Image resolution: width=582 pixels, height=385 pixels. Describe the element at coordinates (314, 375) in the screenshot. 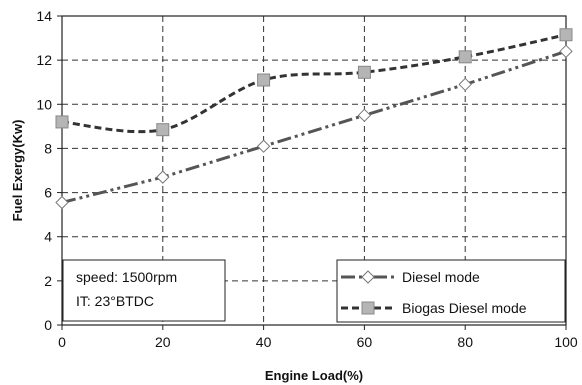

I see `x-axis-label: Engine Load(%)` at that location.